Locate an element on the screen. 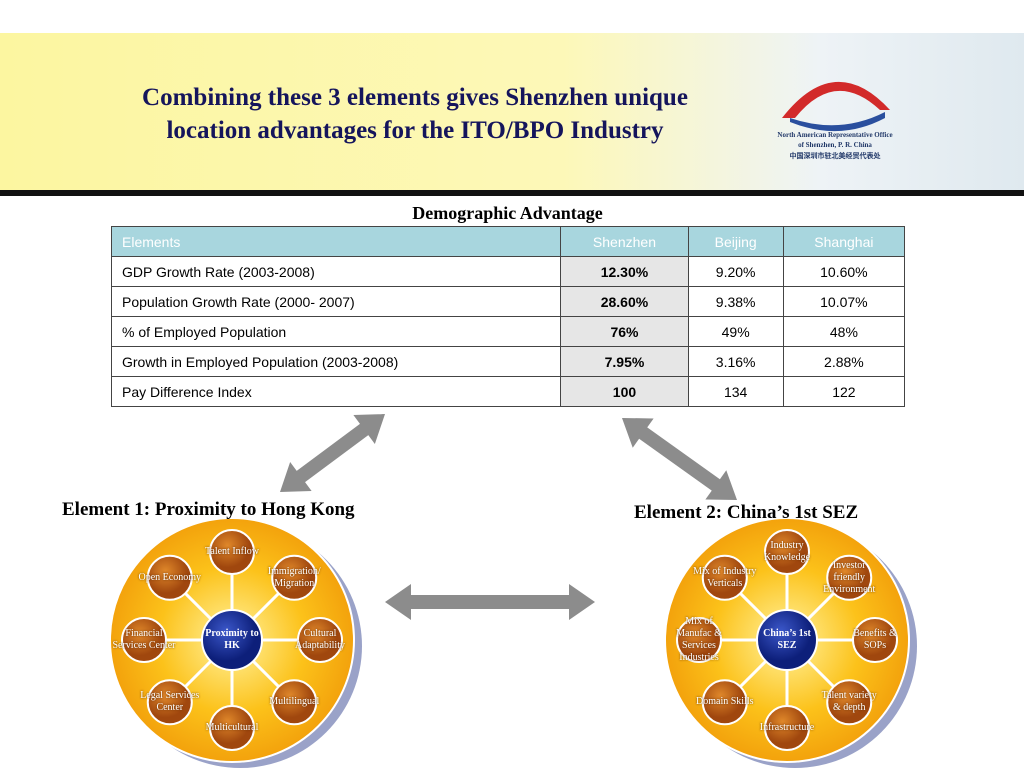 The width and height of the screenshot is (1024, 768). table-row: % of Employed Population 76% 49% 48% is located at coordinates (508, 331).